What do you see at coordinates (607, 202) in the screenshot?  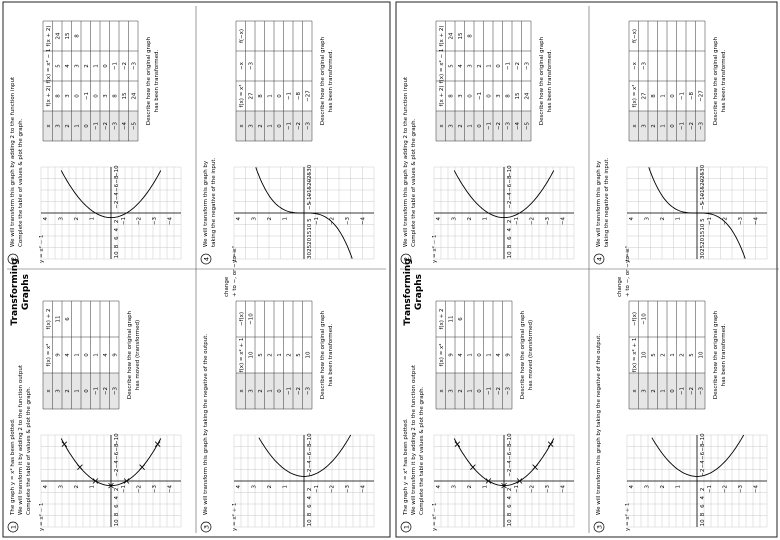 I see `instruction-line: taking the negative of the input.` at bounding box center [607, 202].